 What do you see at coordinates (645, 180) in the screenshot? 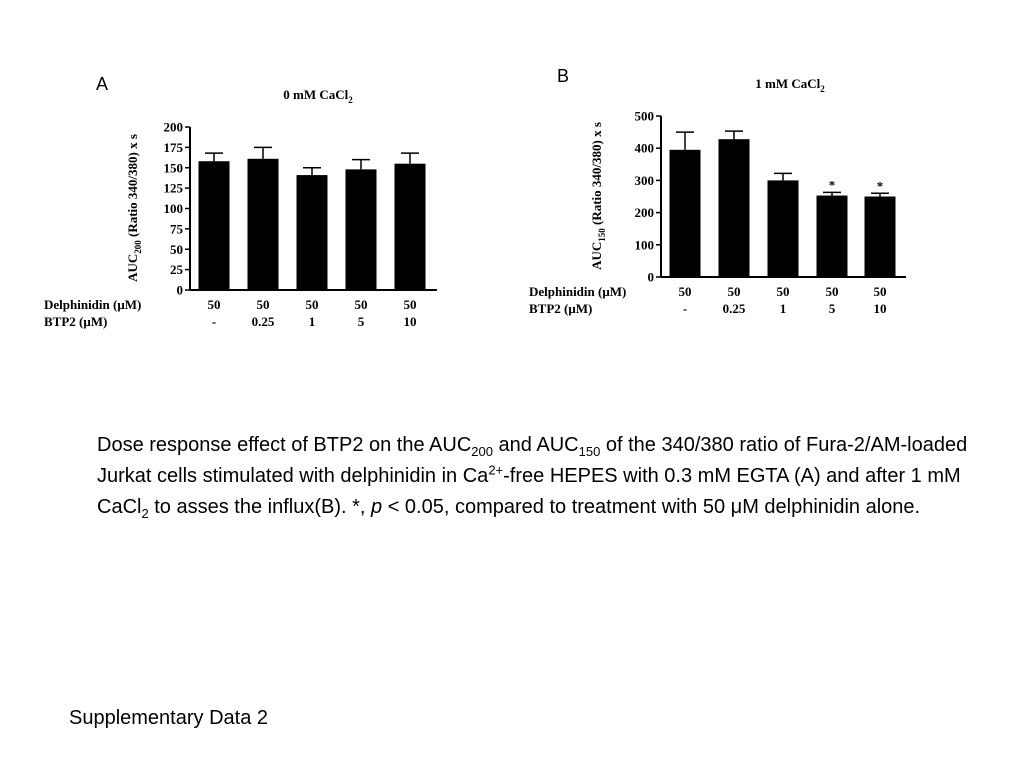
I see `chart-b-y-tick-label: 300` at bounding box center [645, 180].